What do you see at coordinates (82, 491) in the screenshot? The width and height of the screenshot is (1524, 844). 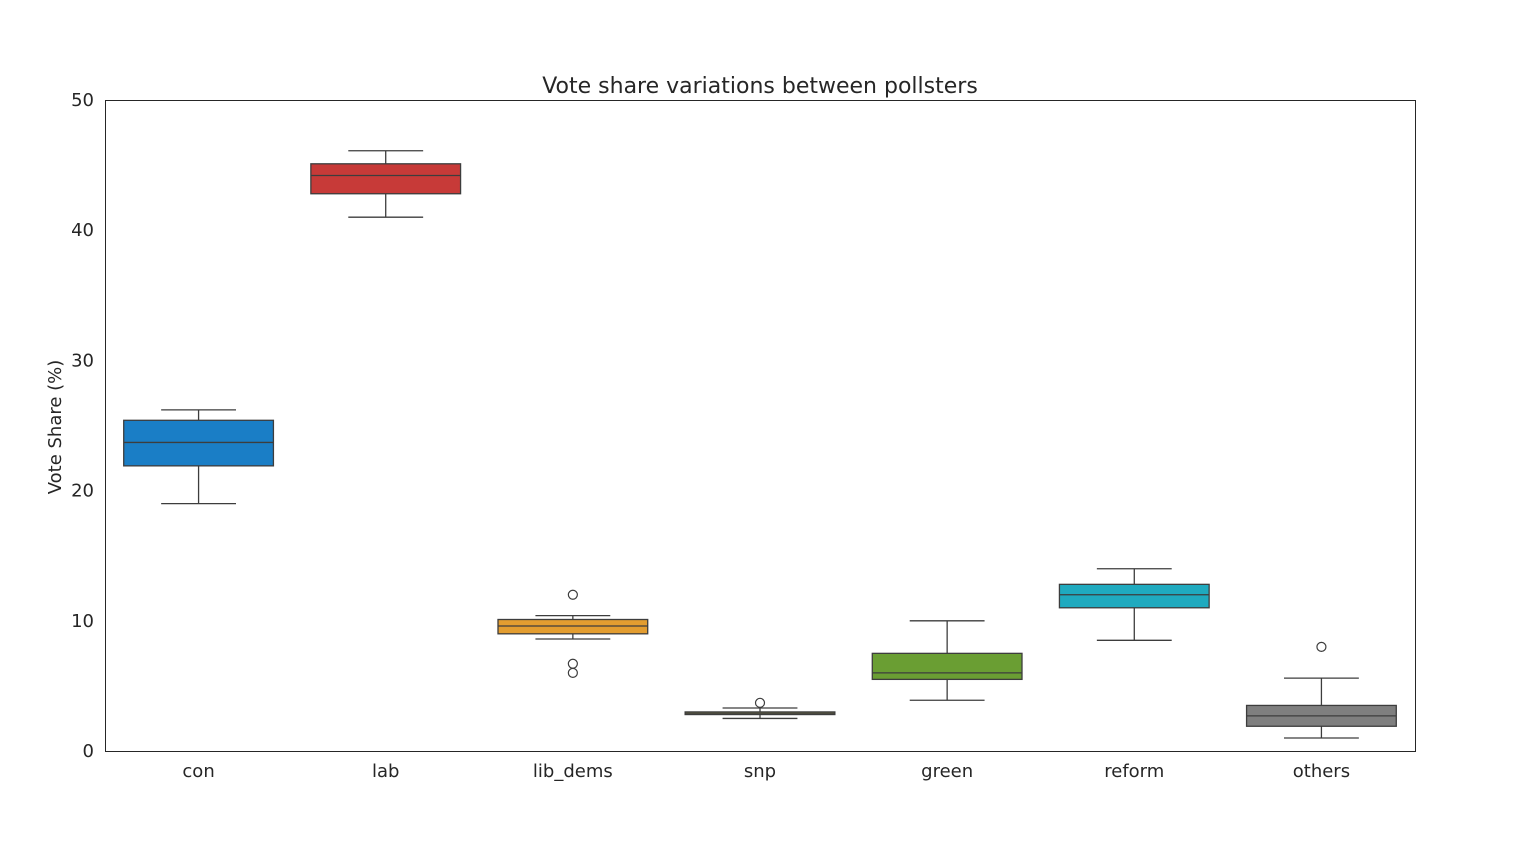 I see `y-tick-label: 20` at bounding box center [82, 491].